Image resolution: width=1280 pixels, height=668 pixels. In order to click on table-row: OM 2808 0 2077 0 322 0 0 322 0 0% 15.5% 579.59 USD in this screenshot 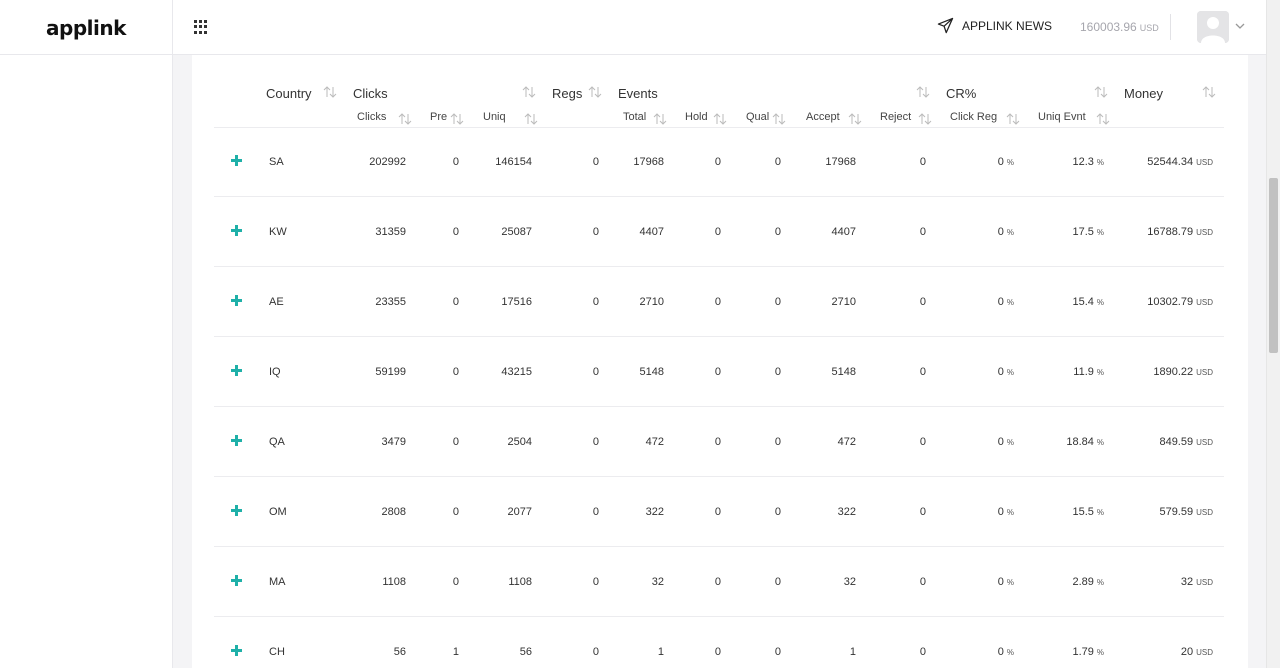, I will do `click(719, 512)`.